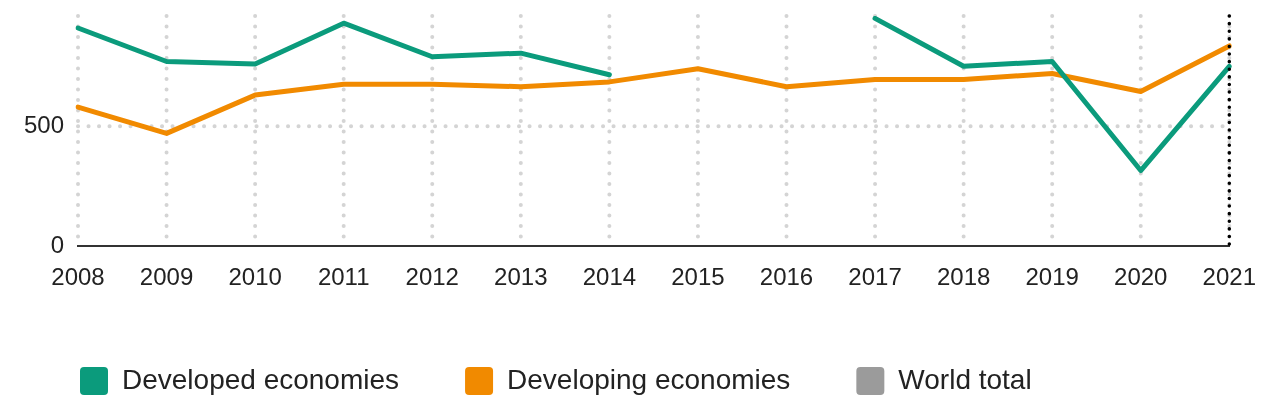  What do you see at coordinates (963, 277) in the screenshot?
I see `x-tick-label: 2018` at bounding box center [963, 277].